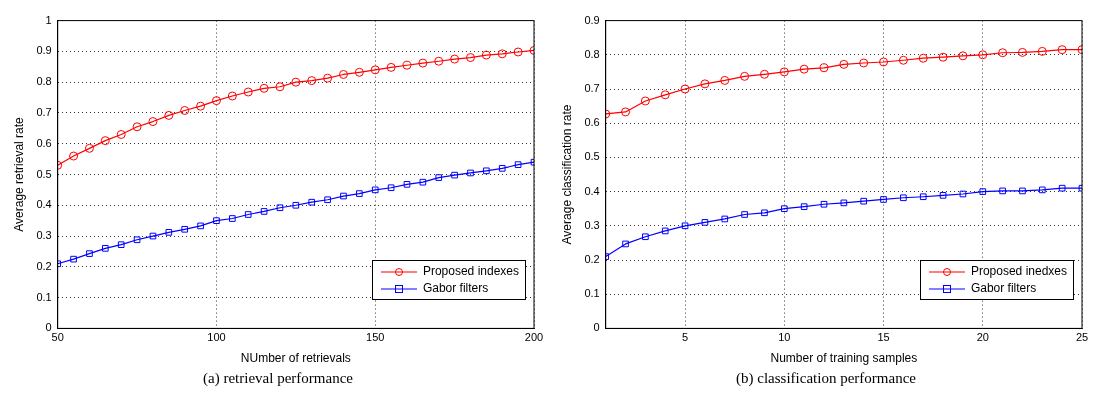 The width and height of the screenshot is (1104, 400). What do you see at coordinates (844, 358) in the screenshot?
I see `x-axis-title: Number of training samples` at bounding box center [844, 358].